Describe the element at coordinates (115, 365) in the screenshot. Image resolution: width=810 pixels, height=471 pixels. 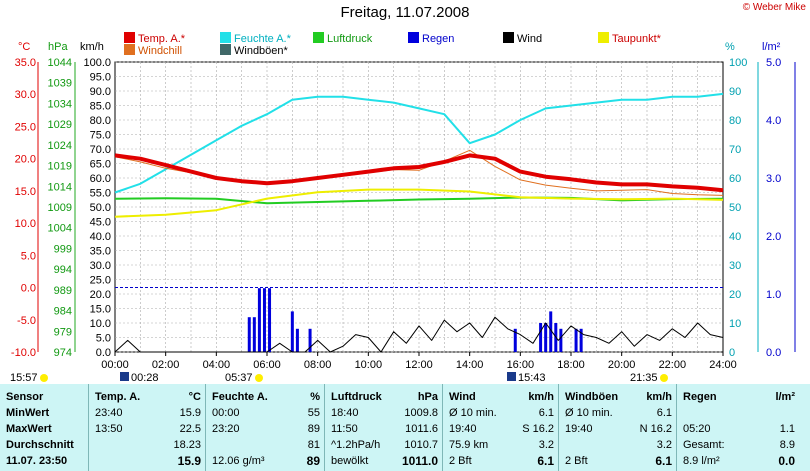
I see `x-tick-label: 00:00` at that location.